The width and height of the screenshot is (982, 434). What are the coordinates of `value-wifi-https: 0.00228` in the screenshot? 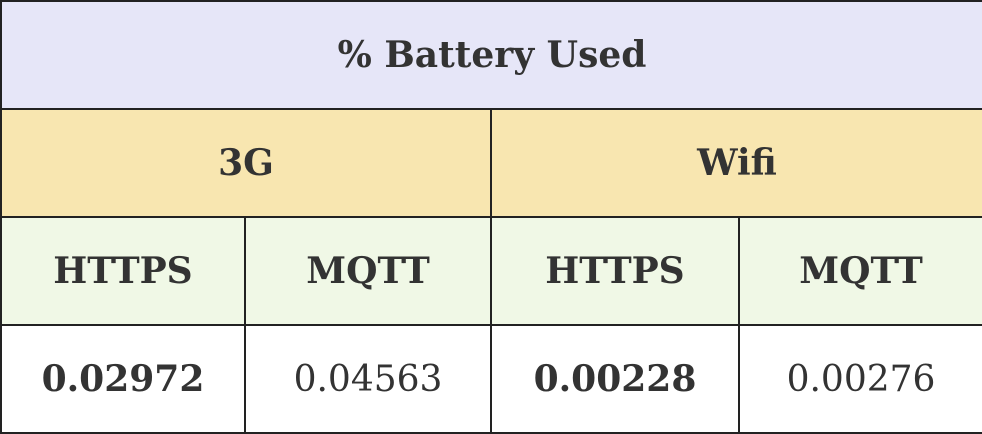 It's located at (615, 379).